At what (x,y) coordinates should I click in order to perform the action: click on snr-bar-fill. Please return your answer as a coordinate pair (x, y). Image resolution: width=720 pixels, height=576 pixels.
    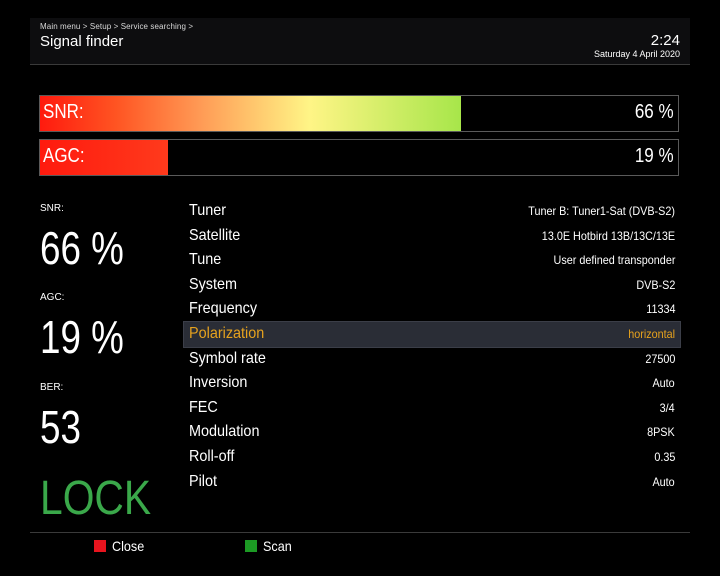
    Looking at the image, I should click on (251, 113).